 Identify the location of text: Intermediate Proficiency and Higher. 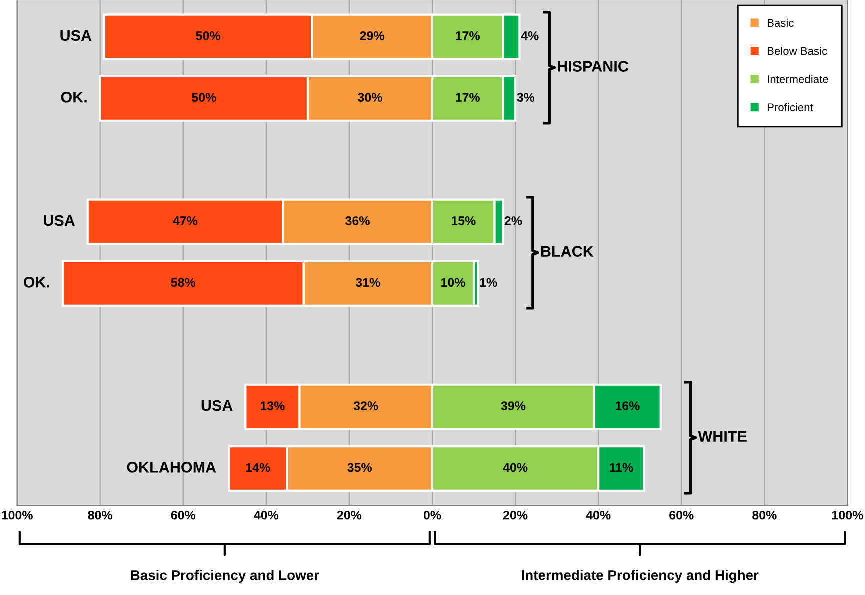
(640, 577).